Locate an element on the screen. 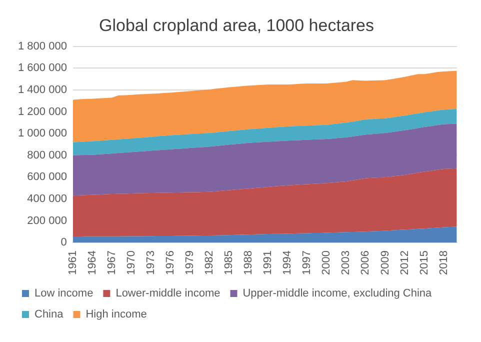  x-tick-label: 1985 is located at coordinates (229, 263).